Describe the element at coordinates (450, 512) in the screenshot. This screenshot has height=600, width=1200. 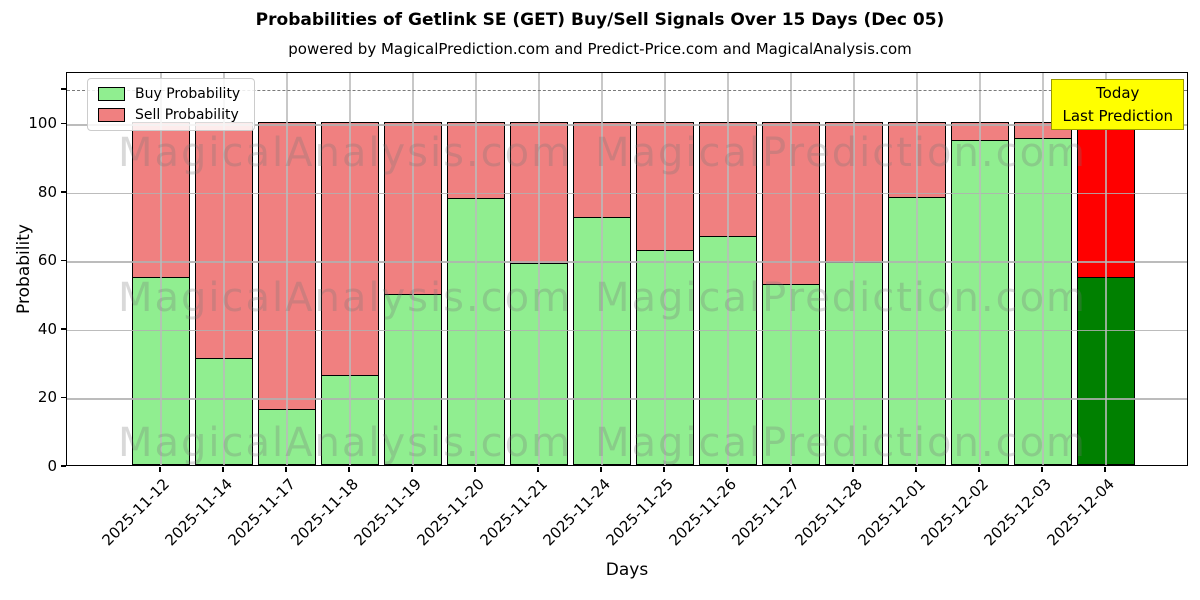
I see `x-tick-label: 2025-11-20` at that location.